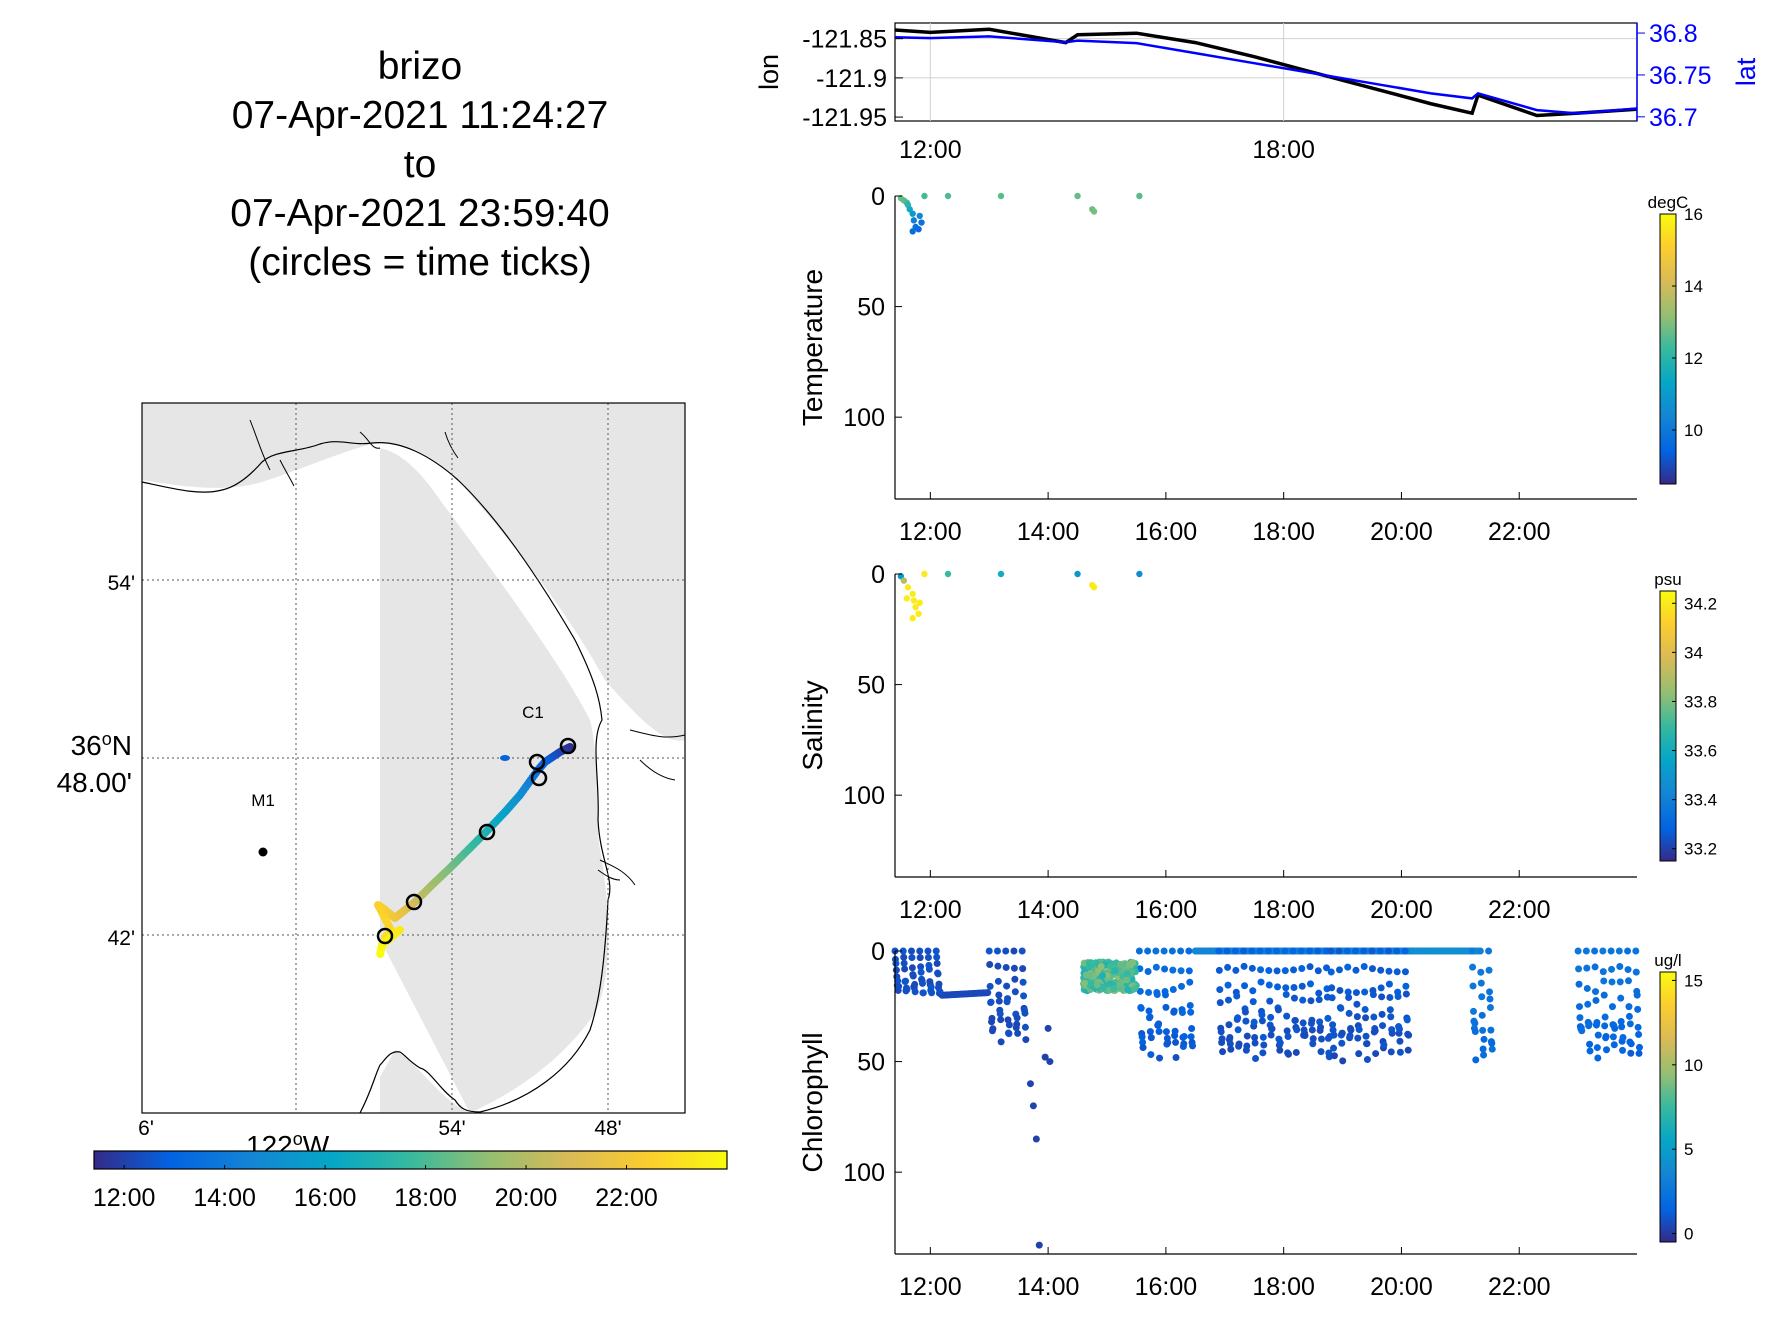 The image size is (1768, 1326). Describe the element at coordinates (1401, 1287) in the screenshot. I see `x-tick-label: 20:00` at that location.